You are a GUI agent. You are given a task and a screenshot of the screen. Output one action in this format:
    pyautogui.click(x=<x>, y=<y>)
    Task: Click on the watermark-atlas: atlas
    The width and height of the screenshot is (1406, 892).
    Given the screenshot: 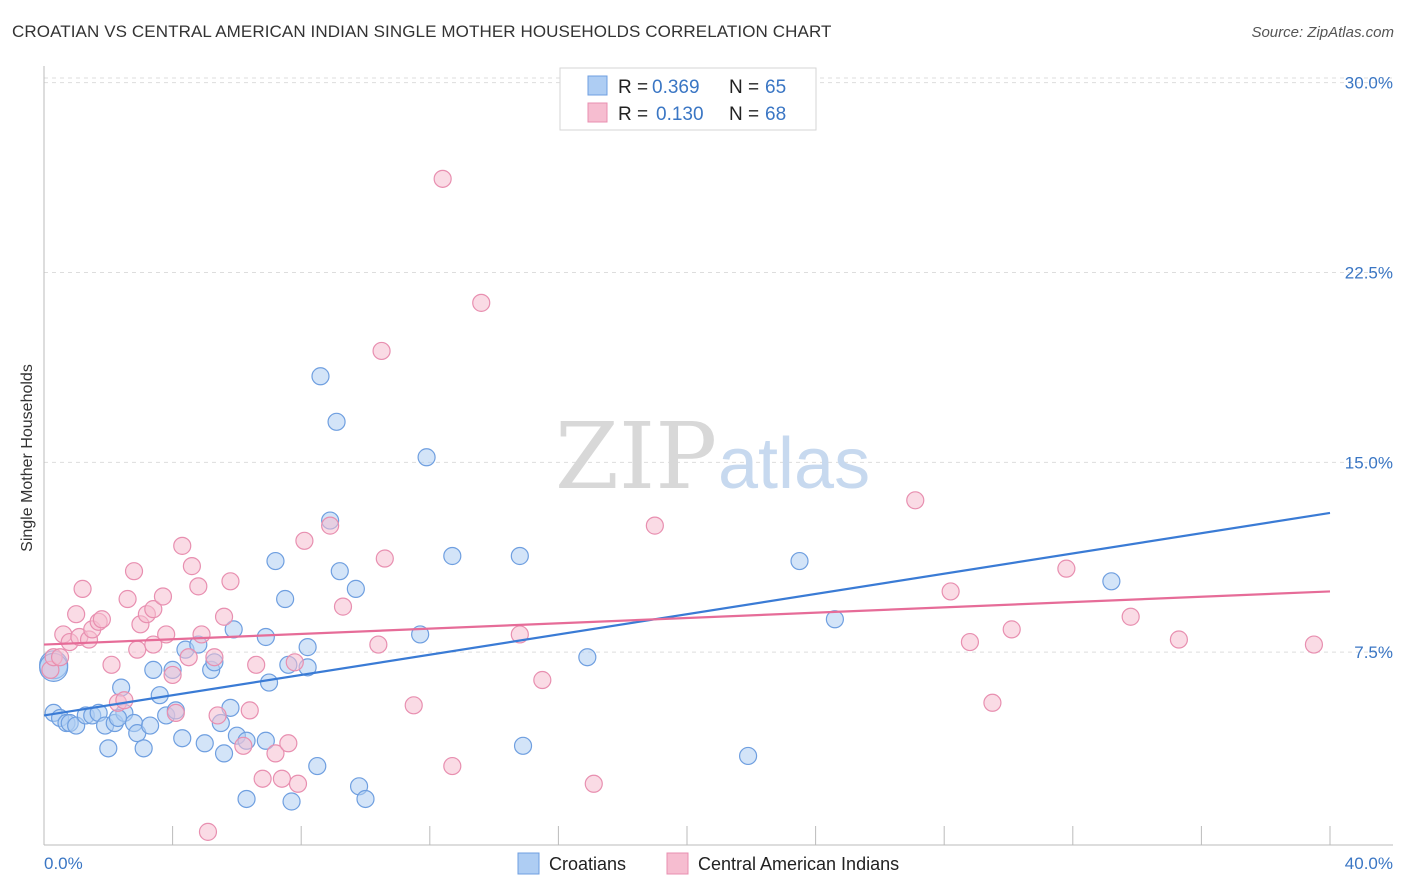 What is the action you would take?
    pyautogui.click(x=794, y=464)
    